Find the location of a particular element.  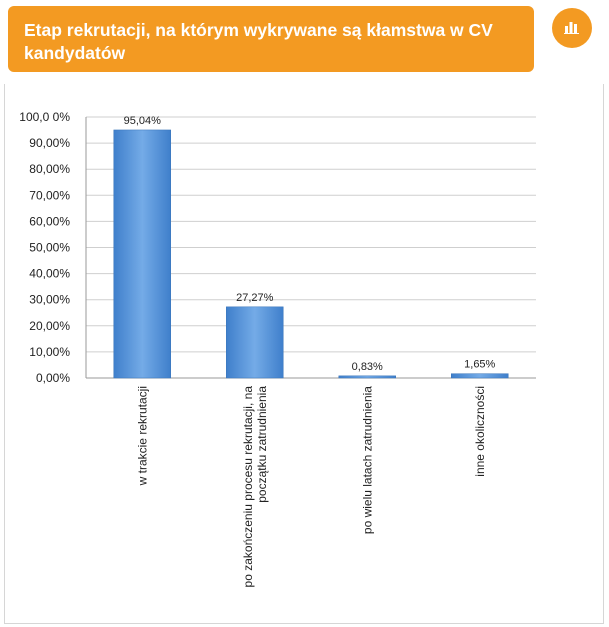

x-tick-label-line: po zakończeniu procesu rekrutacji, na is located at coordinates (248, 487).